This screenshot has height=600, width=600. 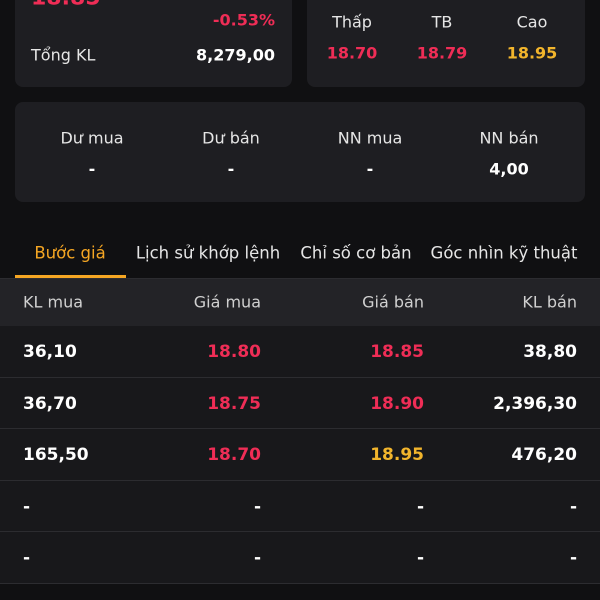 I want to click on divider, so click(x=300, y=278).